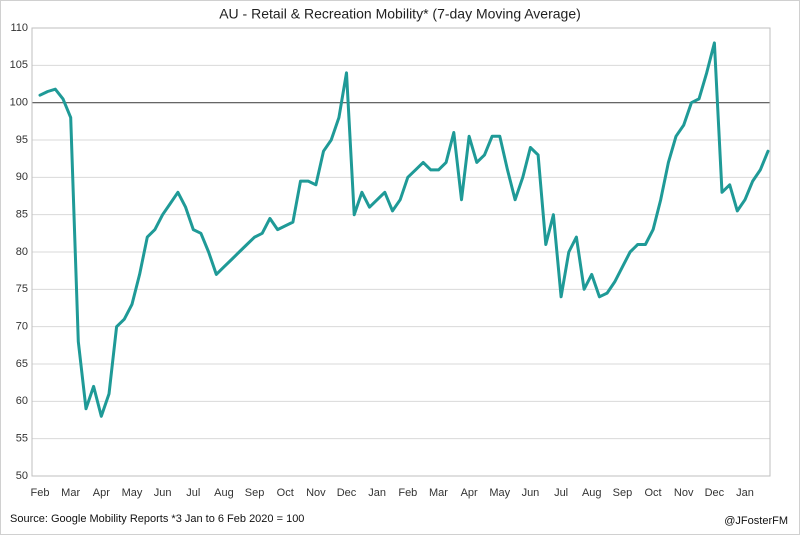  Describe the element at coordinates (22, 140) in the screenshot. I see `y-tick-label: 95` at that location.